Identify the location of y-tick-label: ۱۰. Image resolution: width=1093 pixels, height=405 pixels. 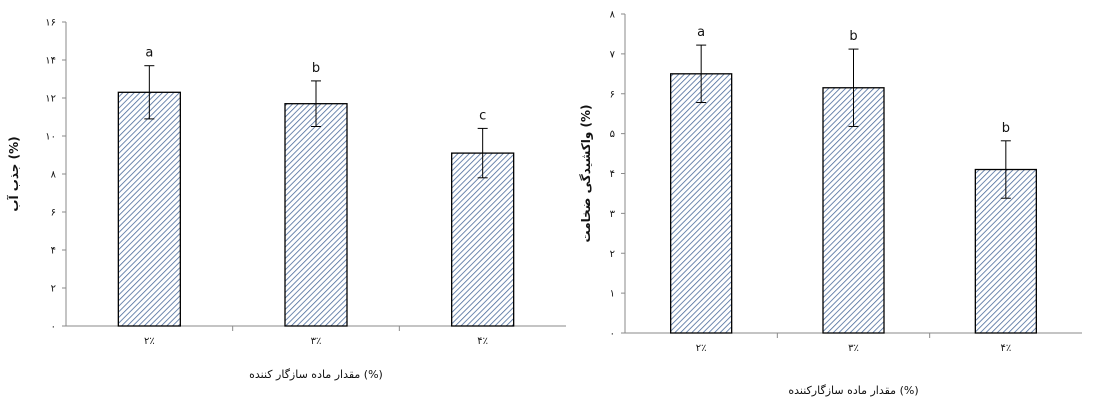
(50, 137).